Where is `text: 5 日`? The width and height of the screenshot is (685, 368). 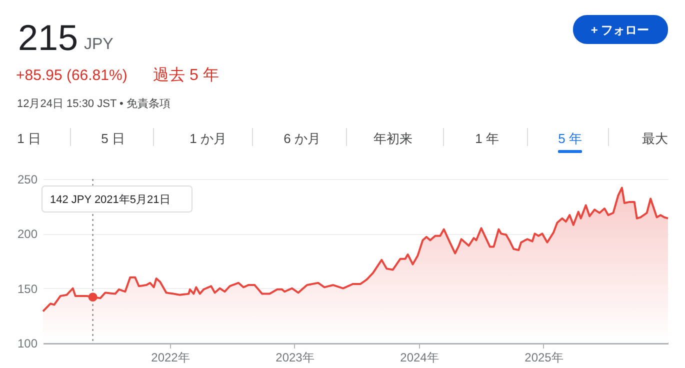 text: 5 日 is located at coordinates (113, 138).